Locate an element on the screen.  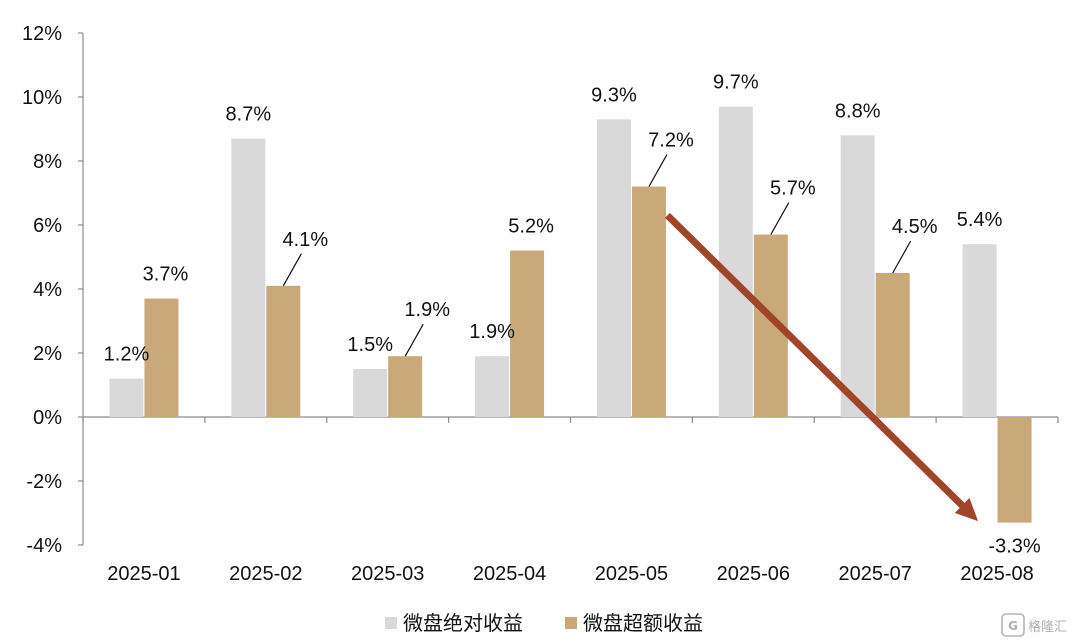
data-label-absolute: 9.3% is located at coordinates (614, 95).